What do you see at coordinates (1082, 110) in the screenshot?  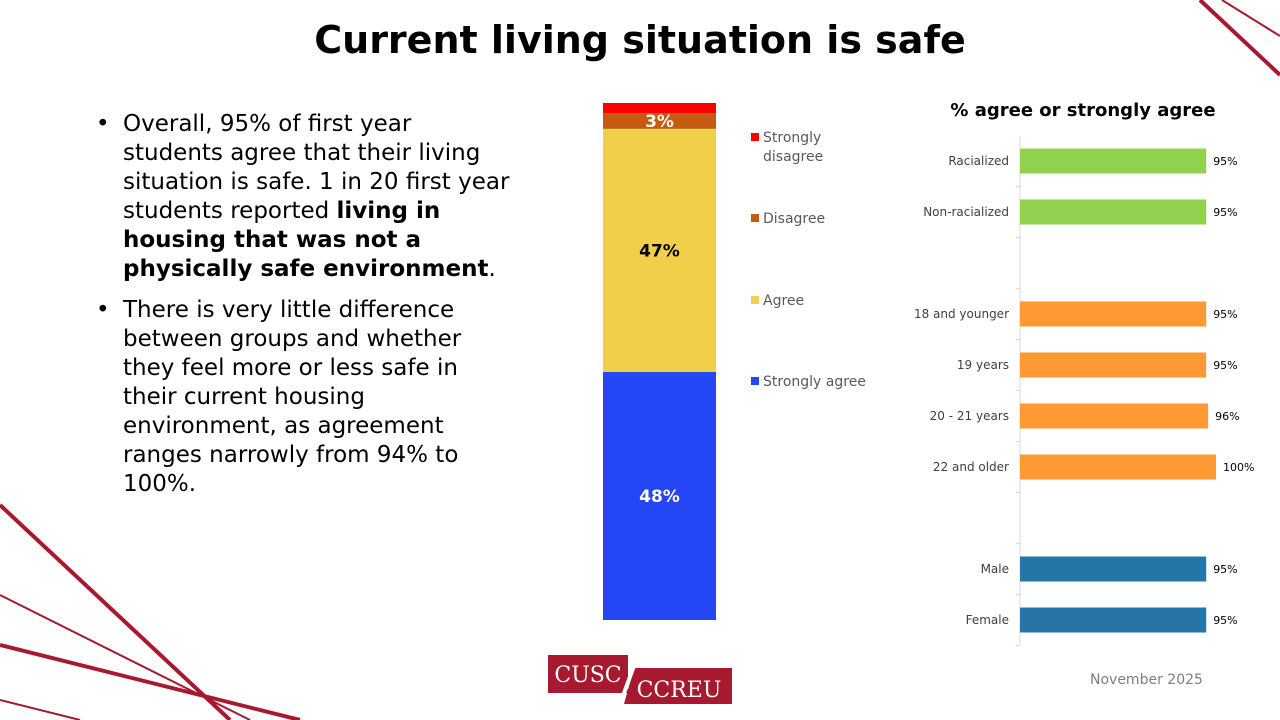 I see `horizontal-chart-title: % agree or strongly agree` at bounding box center [1082, 110].